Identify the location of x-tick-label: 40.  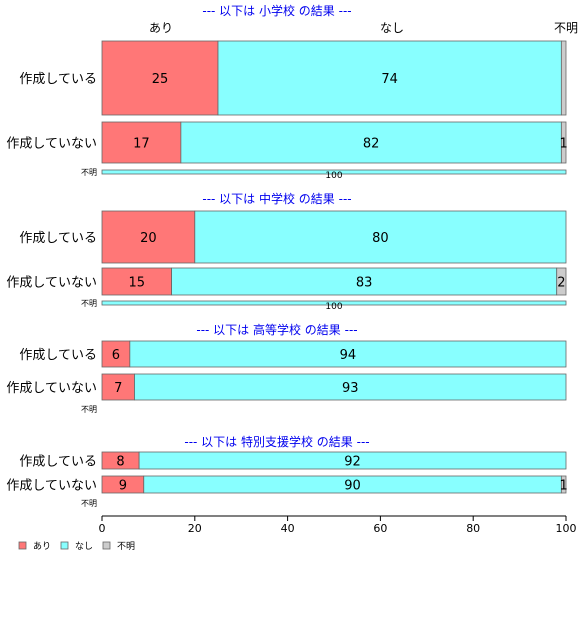
(288, 528).